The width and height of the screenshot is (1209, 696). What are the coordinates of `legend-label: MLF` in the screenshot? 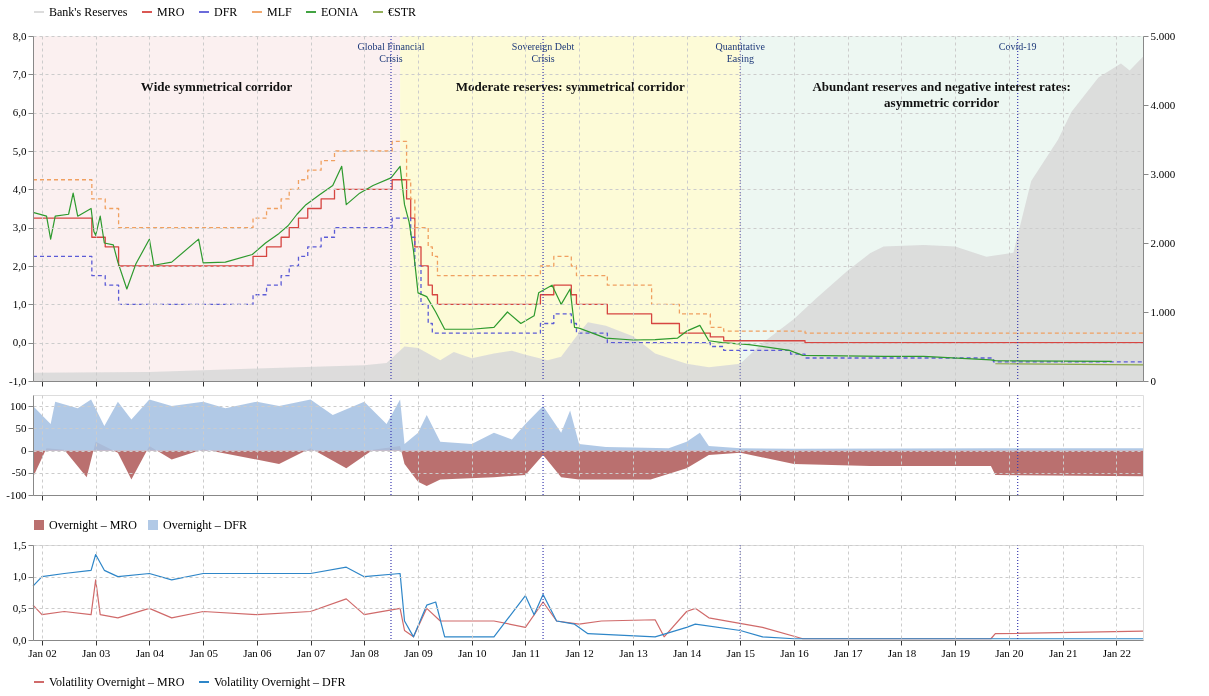 It's located at (279, 12).